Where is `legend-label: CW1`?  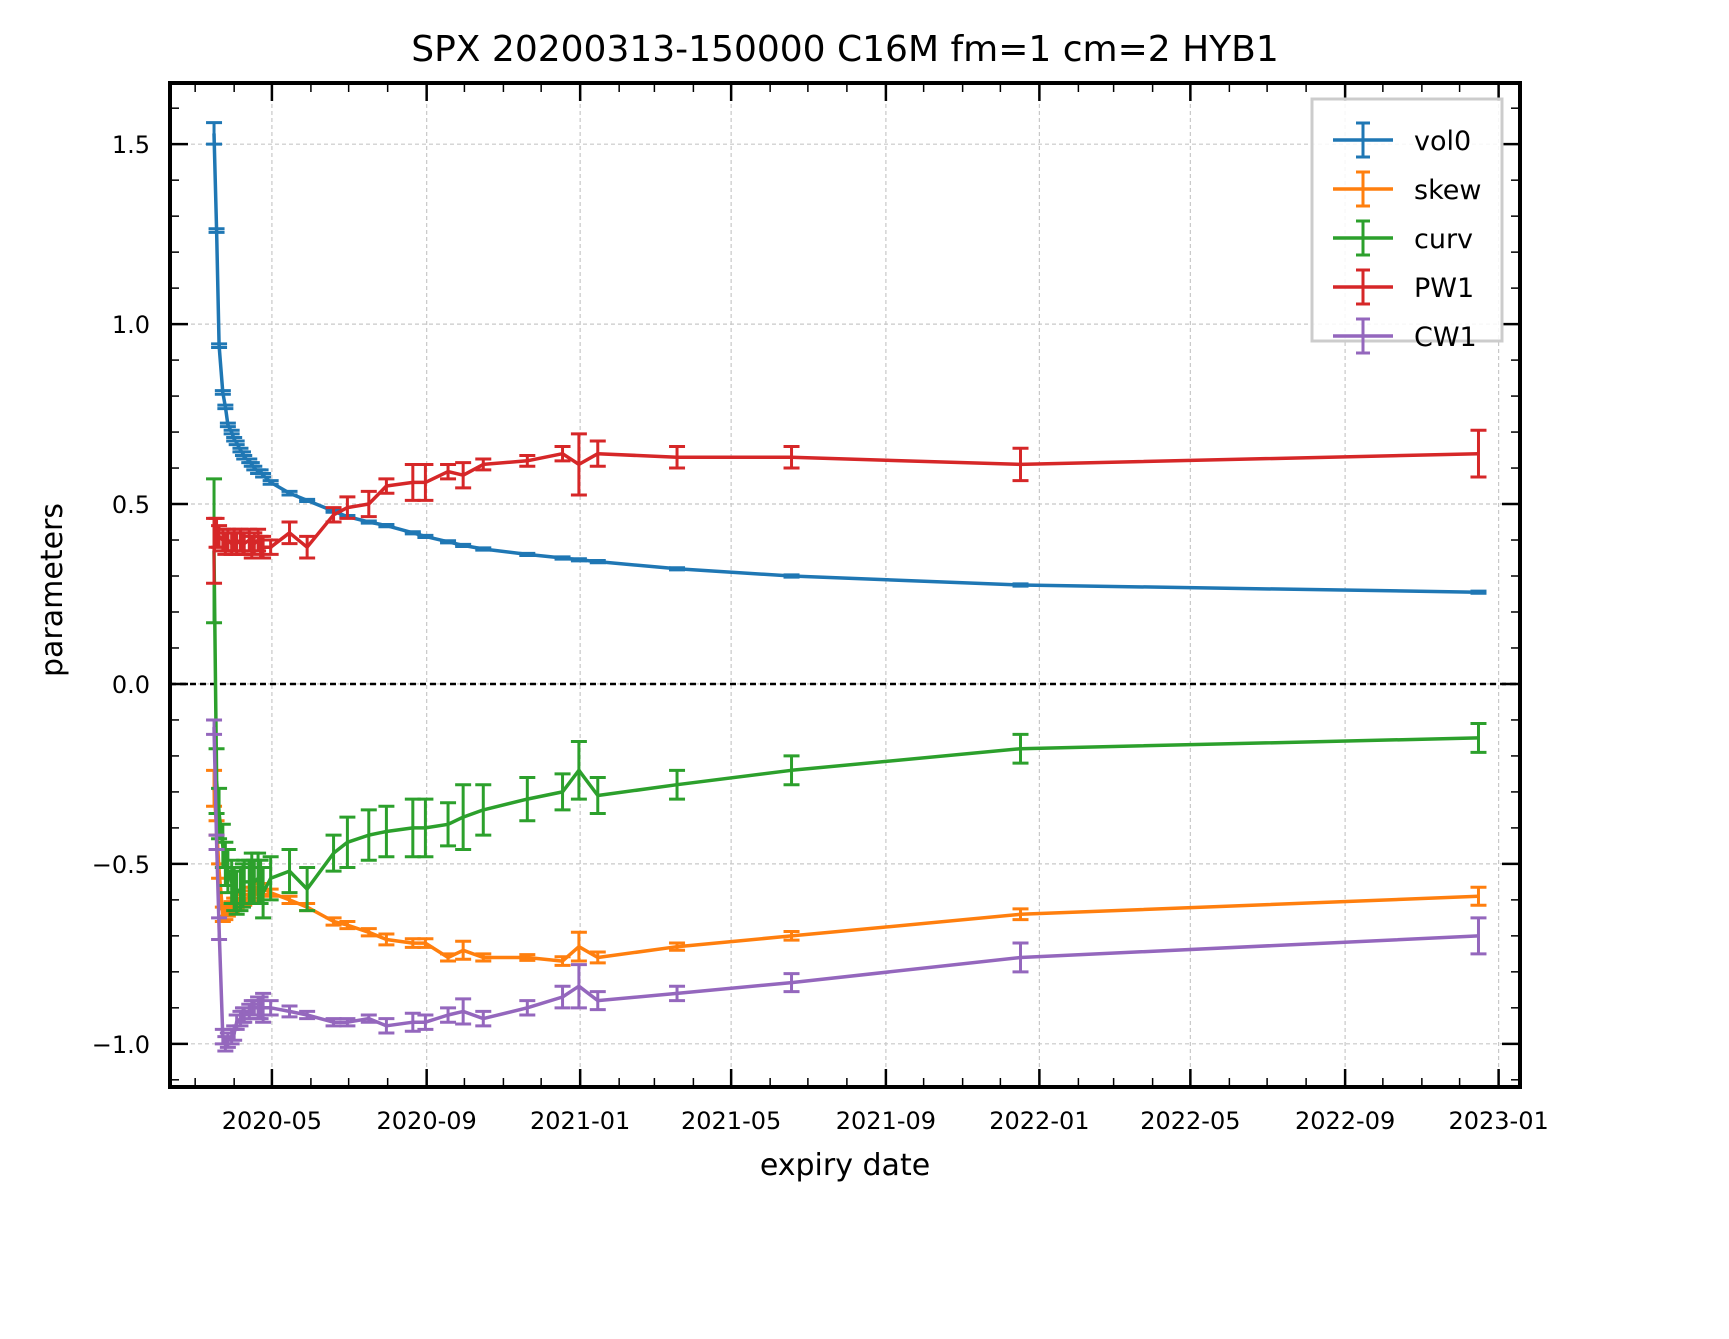
legend-label: CW1 is located at coordinates (1445, 337).